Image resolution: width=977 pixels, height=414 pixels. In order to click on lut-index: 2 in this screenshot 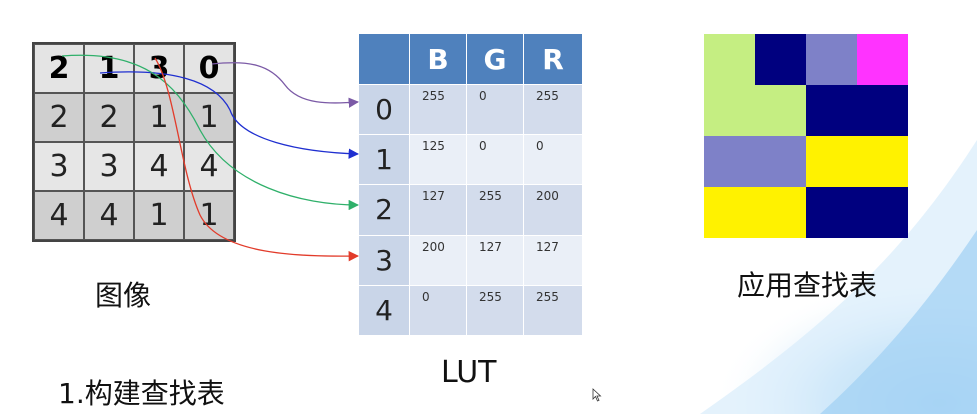, I will do `click(384, 210)`.